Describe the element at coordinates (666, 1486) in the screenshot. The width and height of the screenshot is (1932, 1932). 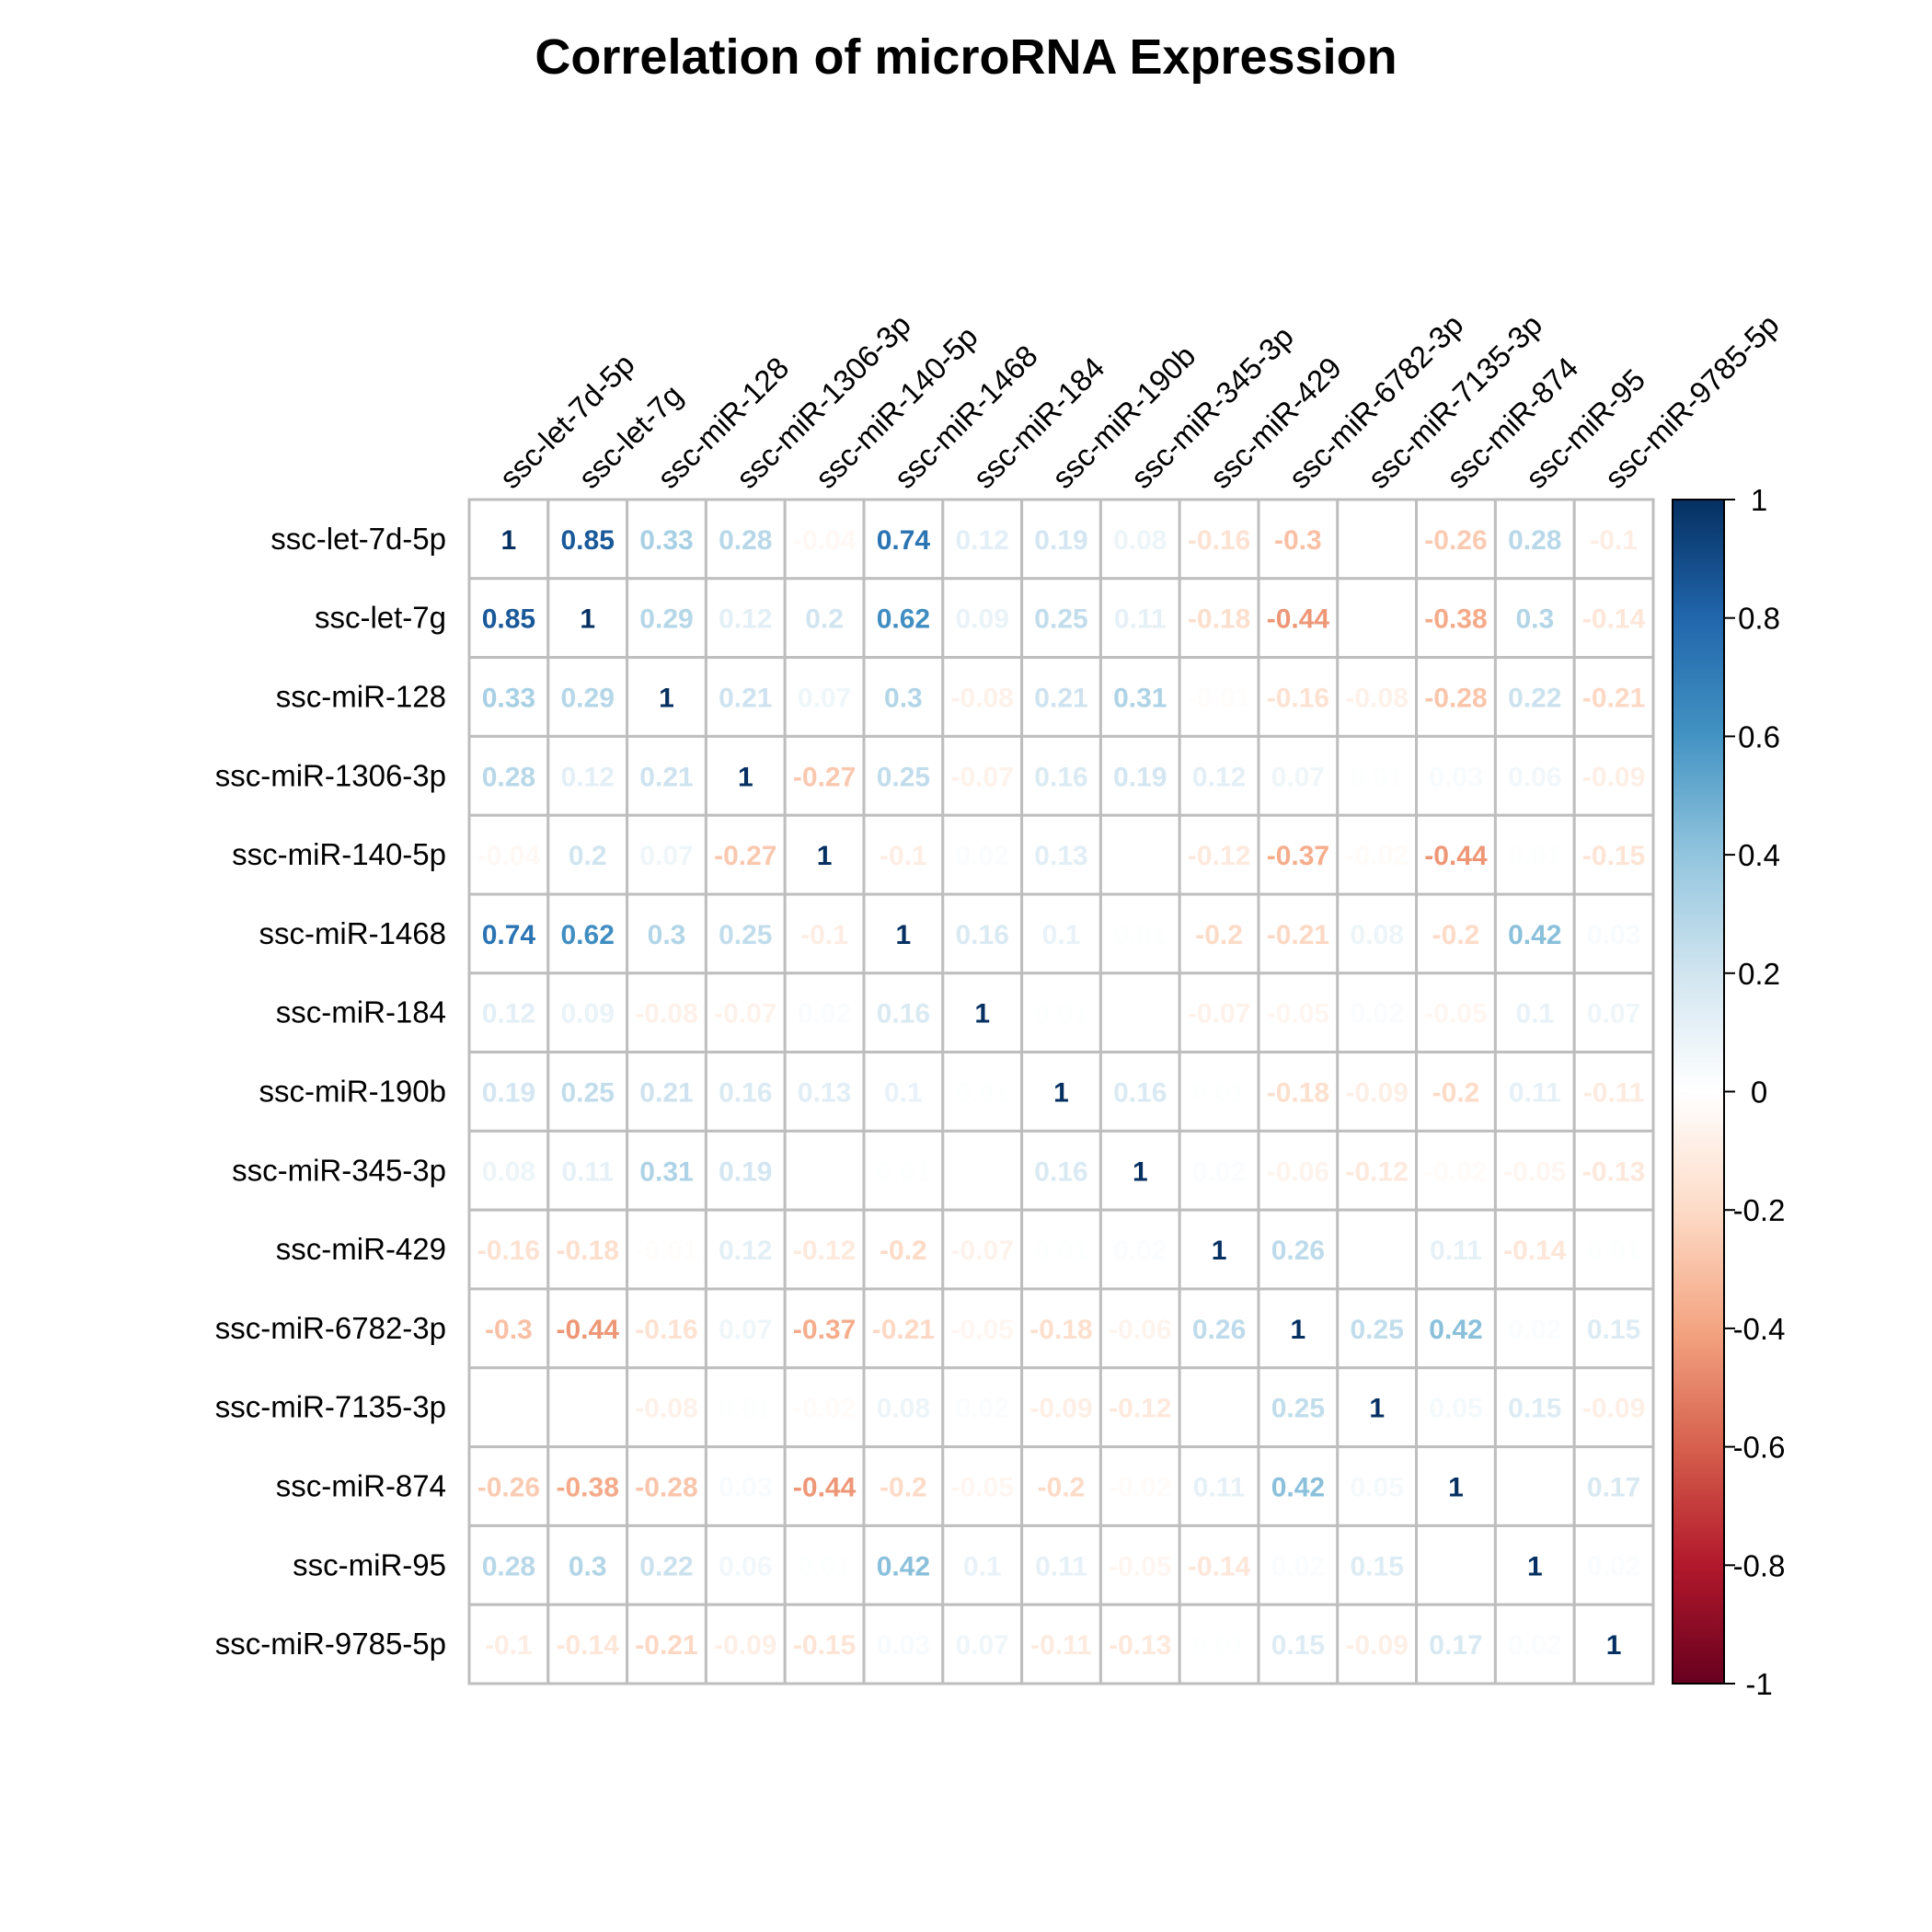
I see `heatmap-cell: -0.28` at that location.